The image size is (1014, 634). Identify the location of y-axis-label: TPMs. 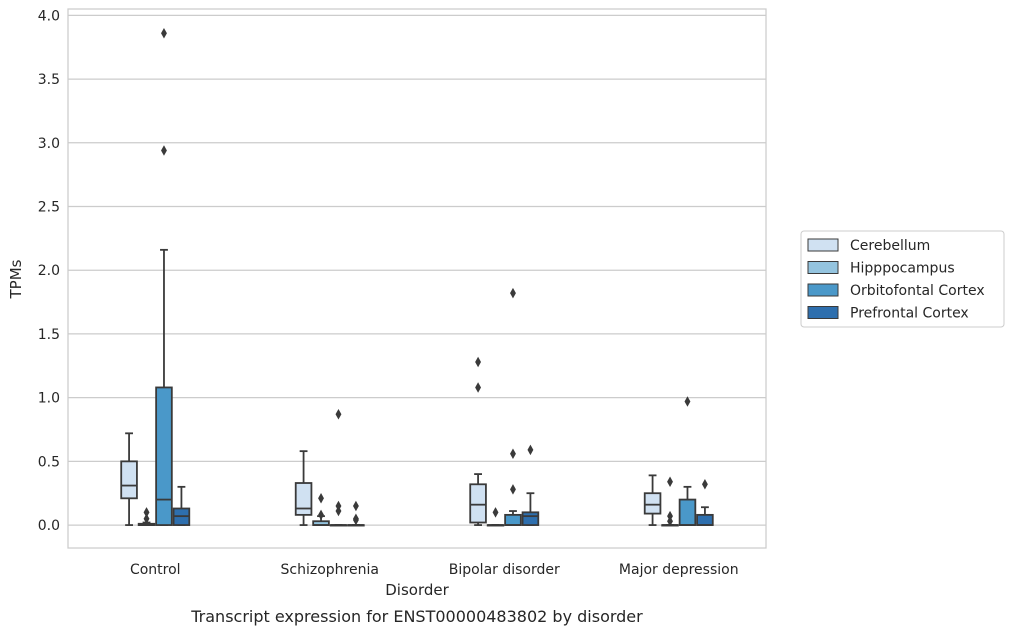
(16, 279).